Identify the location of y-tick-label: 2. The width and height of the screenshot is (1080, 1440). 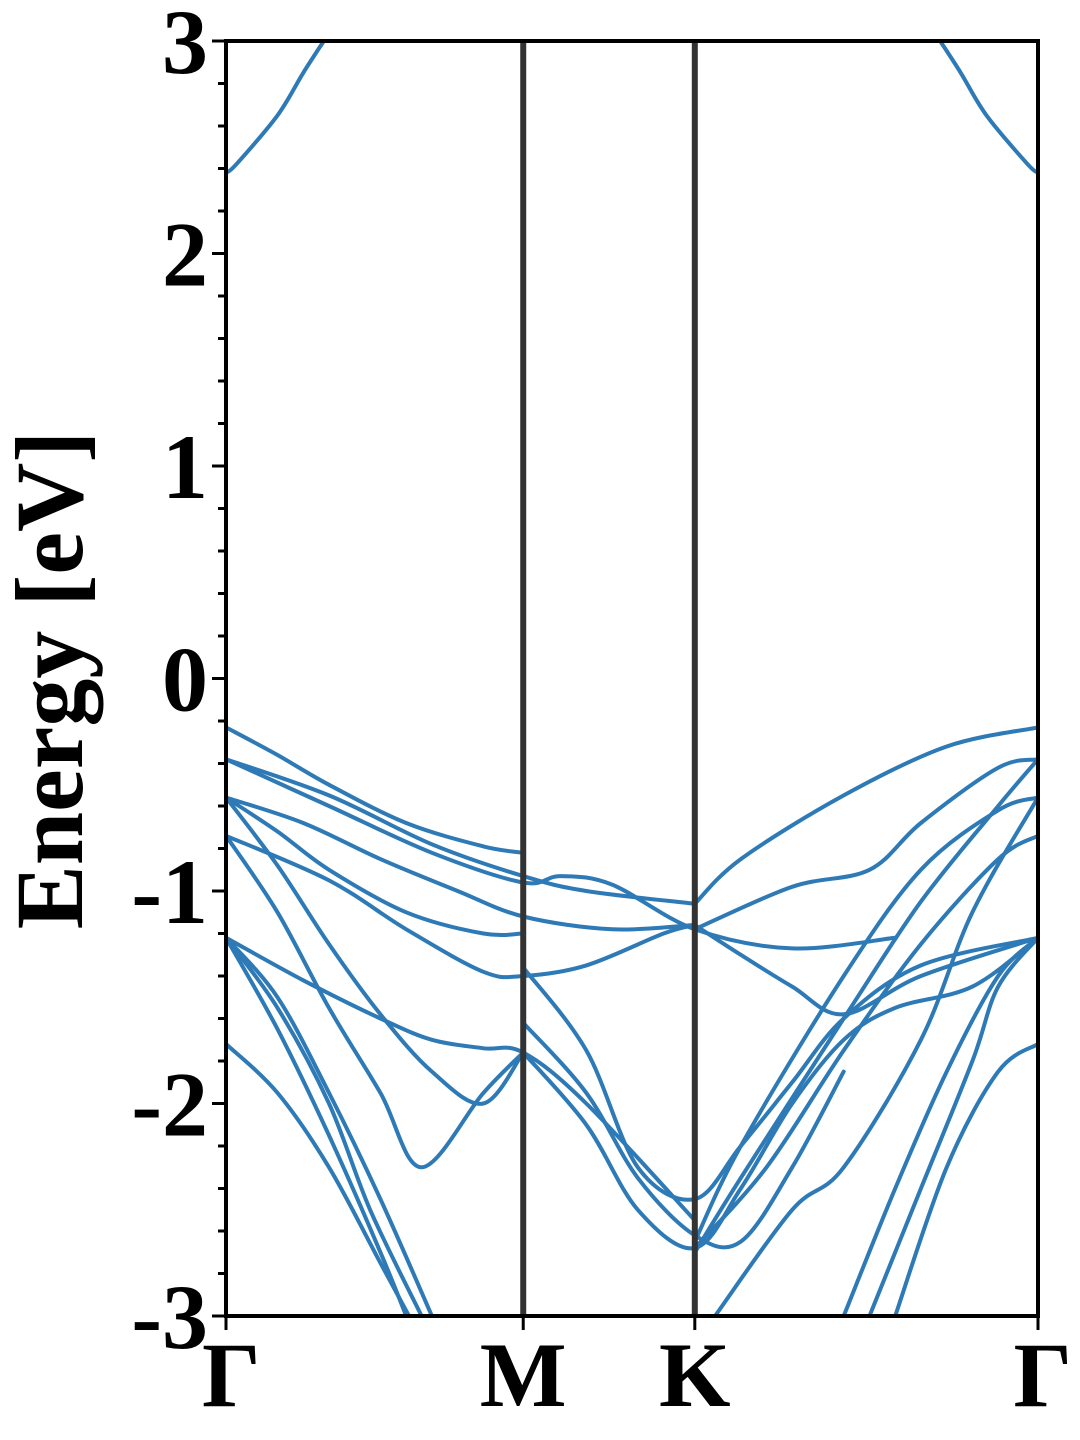
(185, 255).